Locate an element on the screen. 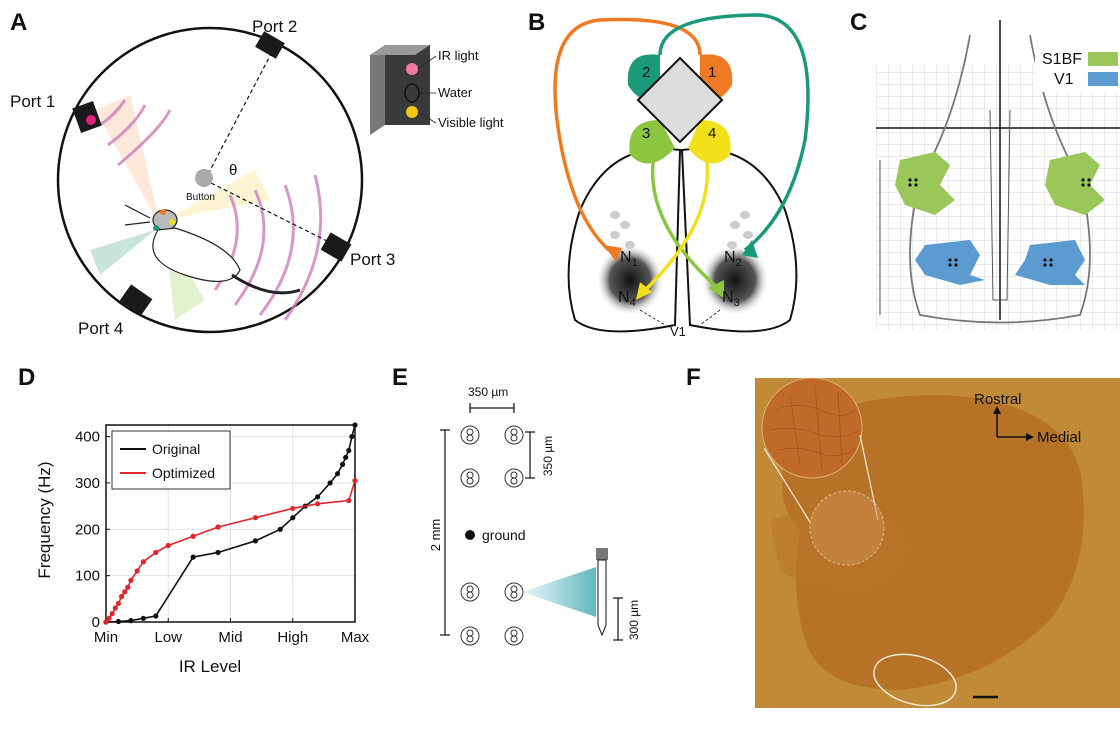  panel-c: C S1BF V1 is located at coordinates (985, 169).